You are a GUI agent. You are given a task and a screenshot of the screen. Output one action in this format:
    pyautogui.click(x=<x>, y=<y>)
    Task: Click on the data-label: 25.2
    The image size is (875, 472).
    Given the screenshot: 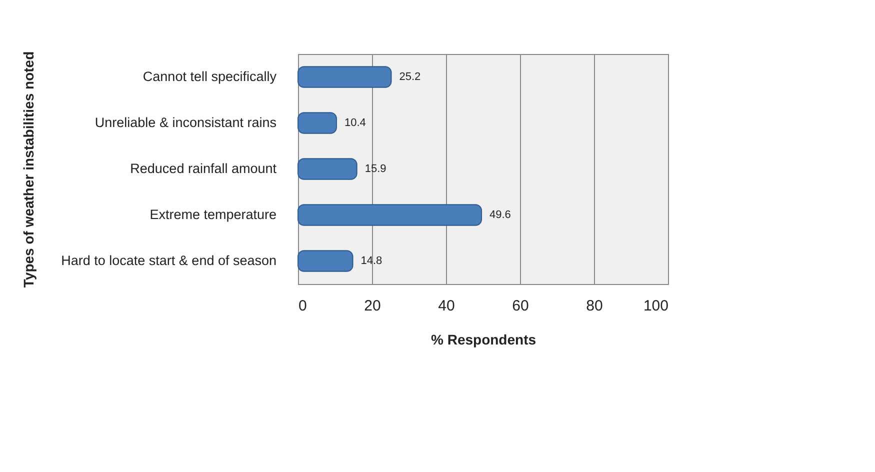 What is the action you would take?
    pyautogui.click(x=410, y=77)
    